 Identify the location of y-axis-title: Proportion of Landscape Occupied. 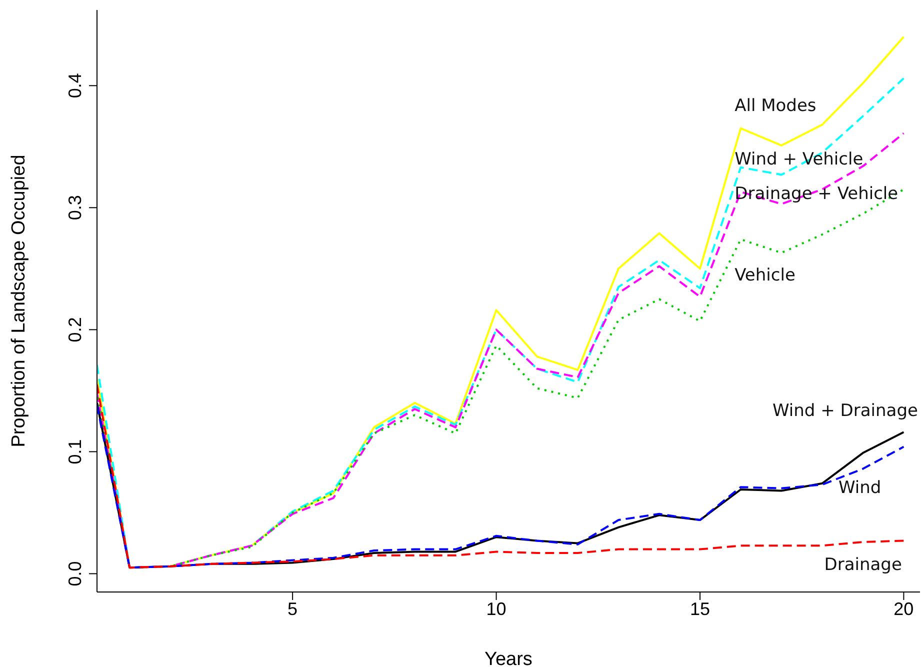
(19, 301).